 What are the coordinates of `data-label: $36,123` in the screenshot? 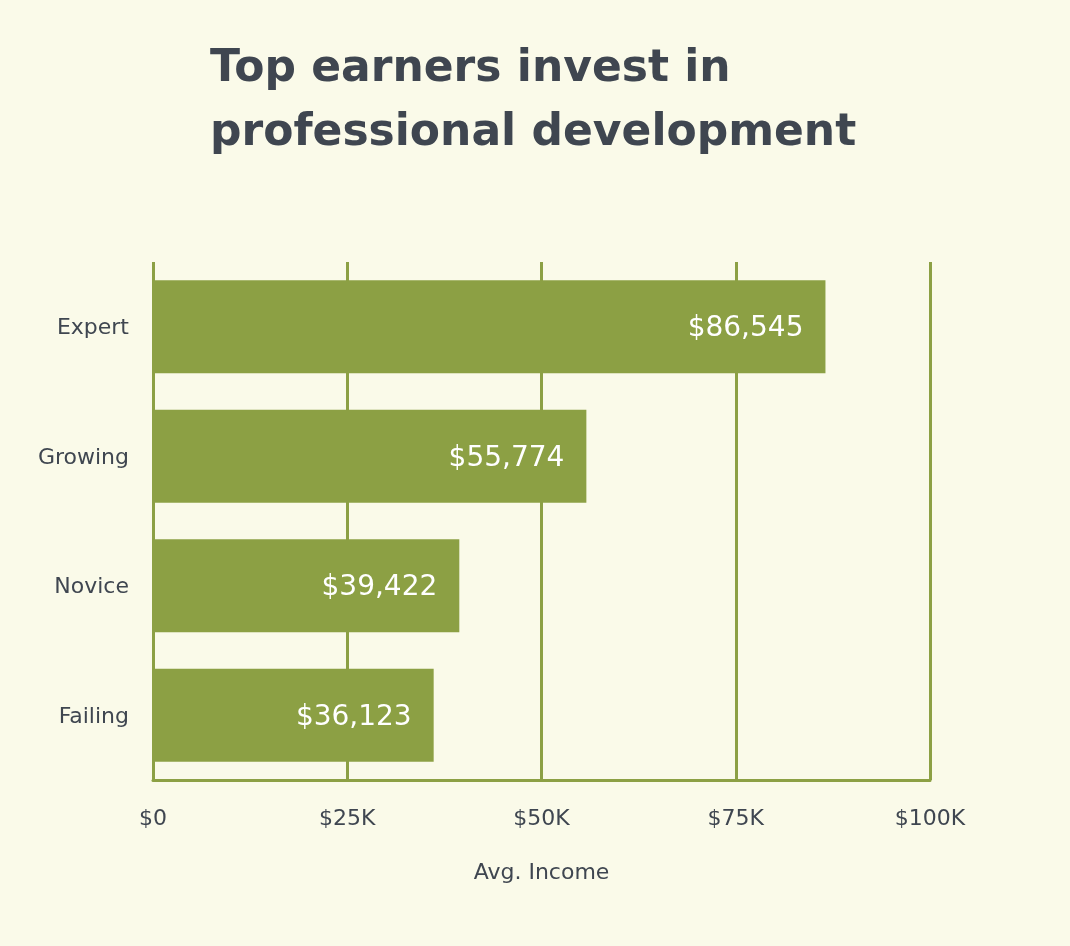 It's located at (353, 715).